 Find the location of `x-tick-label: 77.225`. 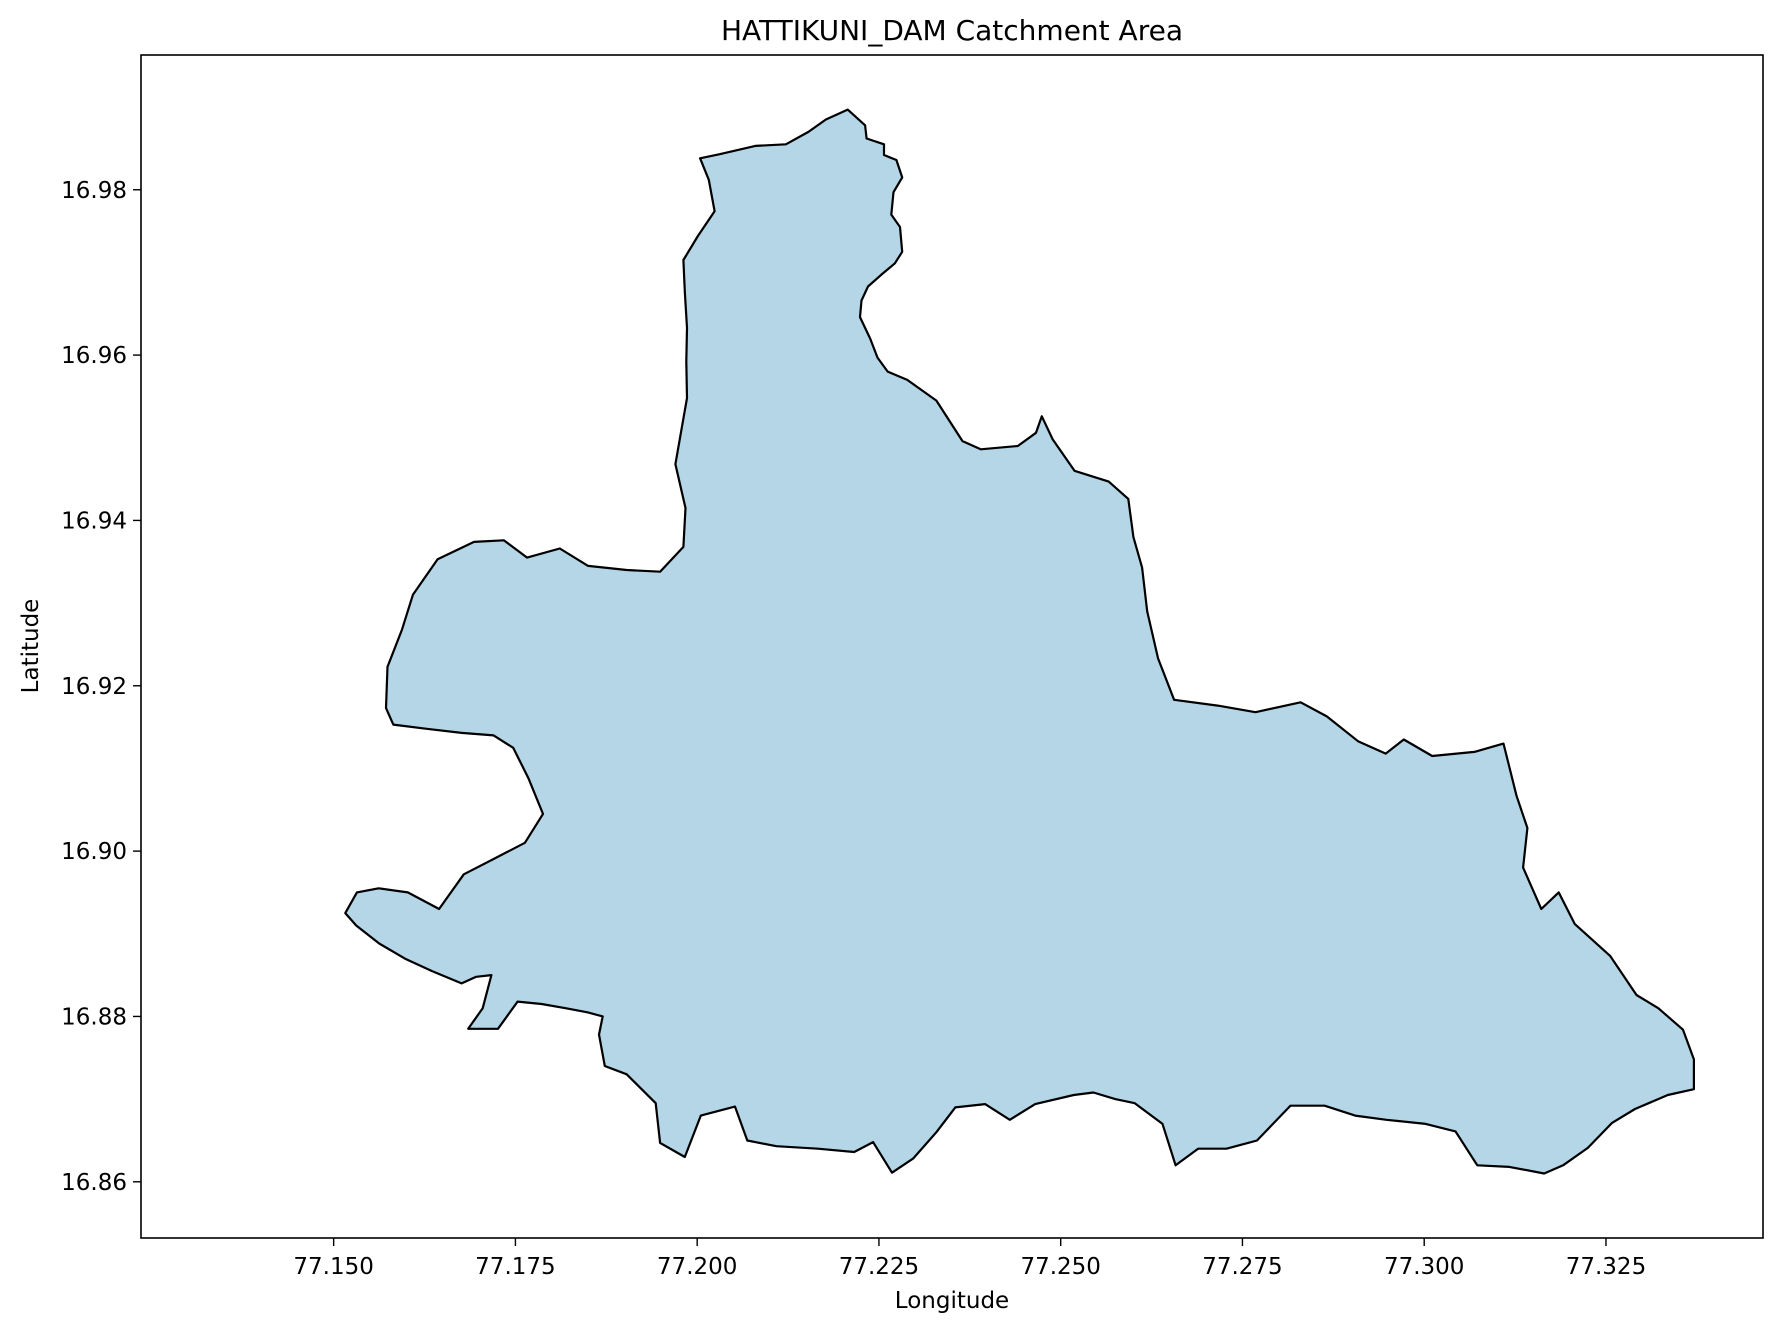

x-tick-label: 77.225 is located at coordinates (879, 1267).